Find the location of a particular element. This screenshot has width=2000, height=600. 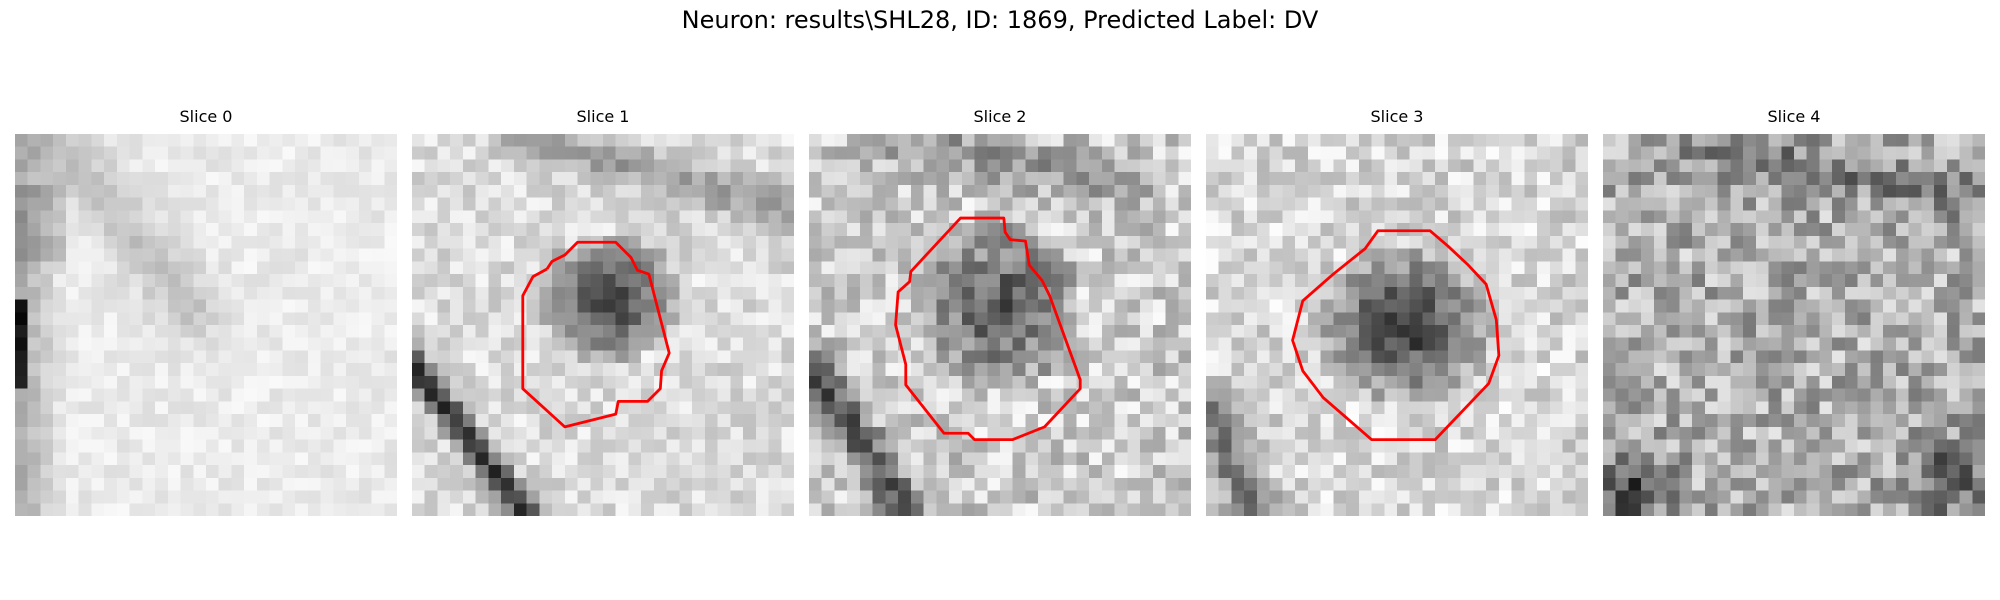

slice-title-3: Slice 3 is located at coordinates (1397, 116).